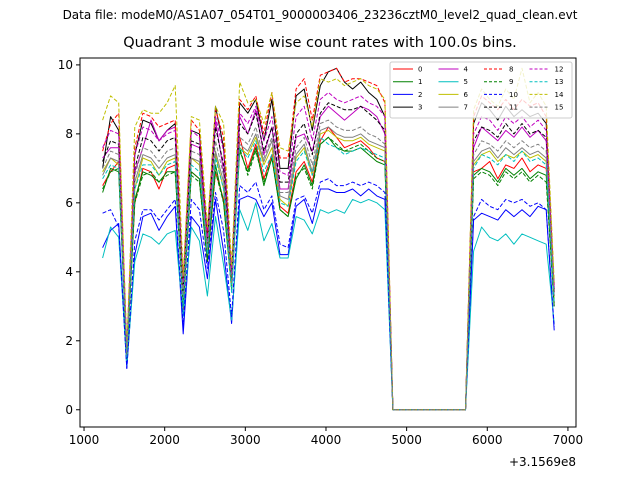 Image resolution: width=640 pixels, height=480 pixels. Describe the element at coordinates (466, 108) in the screenshot. I see `legend-label-7: 7` at that location.